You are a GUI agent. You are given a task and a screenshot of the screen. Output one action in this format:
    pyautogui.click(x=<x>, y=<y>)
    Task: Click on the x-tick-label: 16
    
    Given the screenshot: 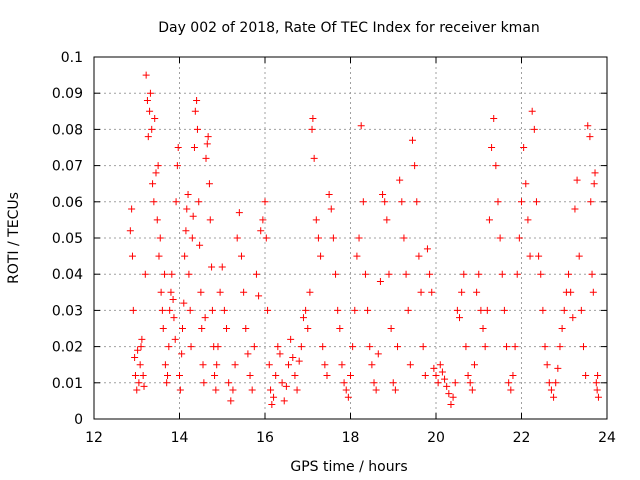 What is the action you would take?
    pyautogui.click(x=265, y=438)
    